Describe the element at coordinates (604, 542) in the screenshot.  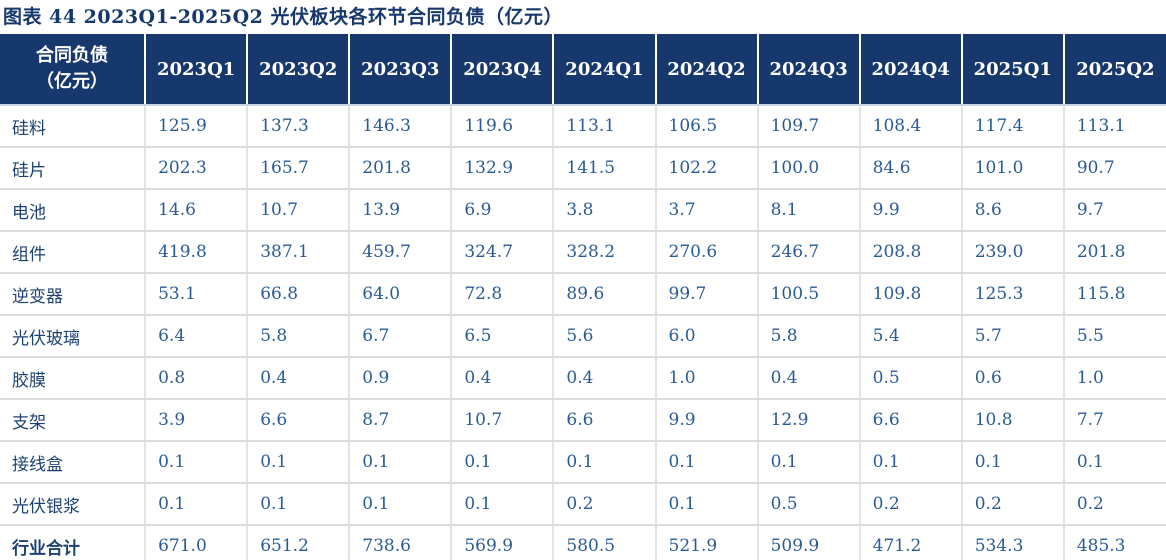
I see `value-cell: 580.5` at that location.